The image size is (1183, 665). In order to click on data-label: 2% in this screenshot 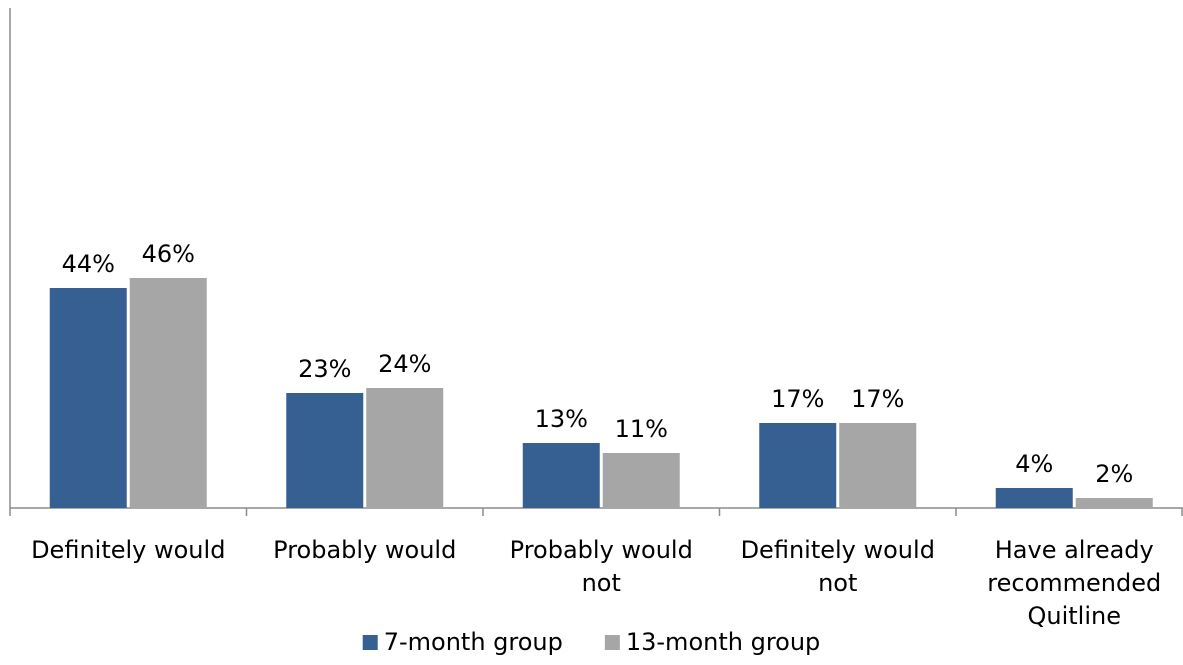, I will do `click(1114, 474)`.